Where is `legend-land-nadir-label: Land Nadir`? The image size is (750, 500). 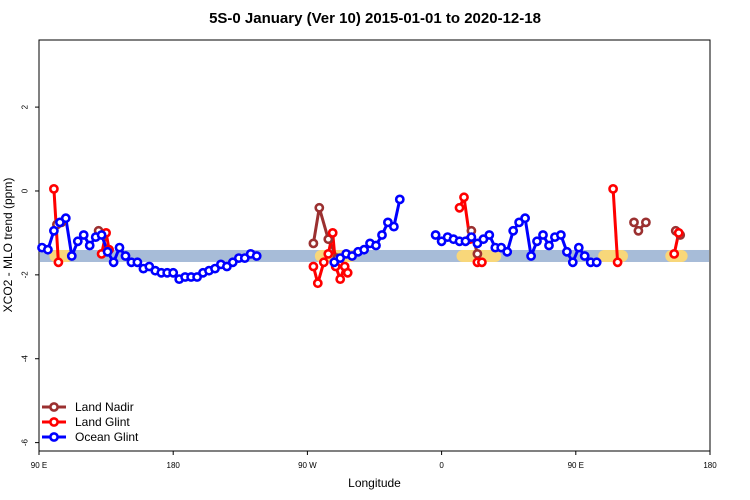
legend-land-nadir-label: Land Nadir is located at coordinates (104, 407).